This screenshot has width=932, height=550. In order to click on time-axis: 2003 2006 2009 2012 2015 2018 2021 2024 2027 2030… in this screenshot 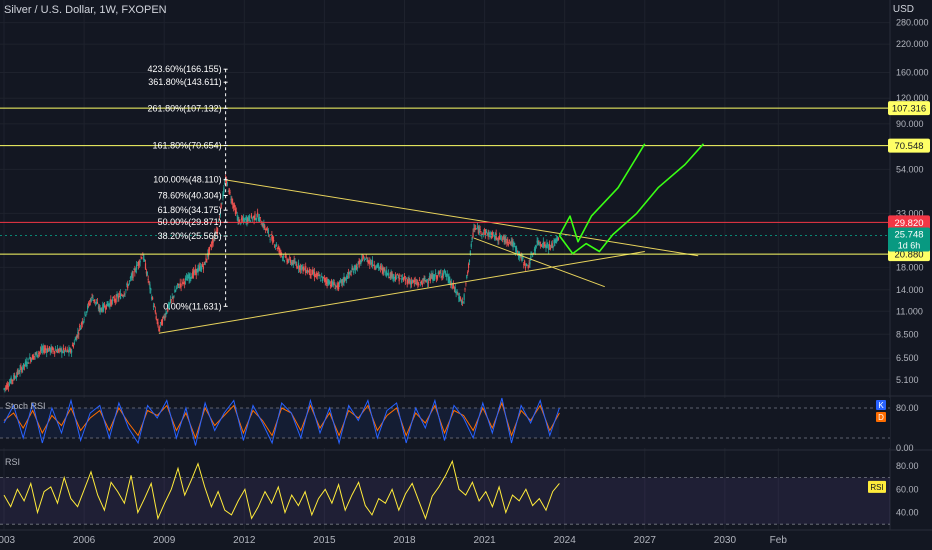, I will do `click(393, 540)`.